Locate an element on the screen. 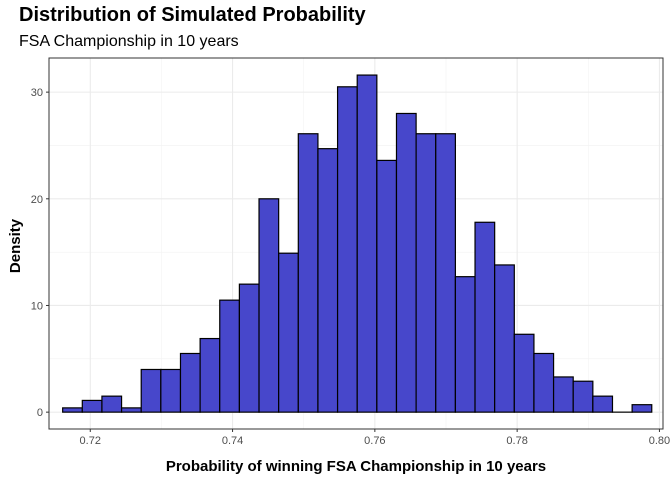 Image resolution: width=672 pixels, height=480 pixels. x-tick-label: 0.72 is located at coordinates (90, 441).